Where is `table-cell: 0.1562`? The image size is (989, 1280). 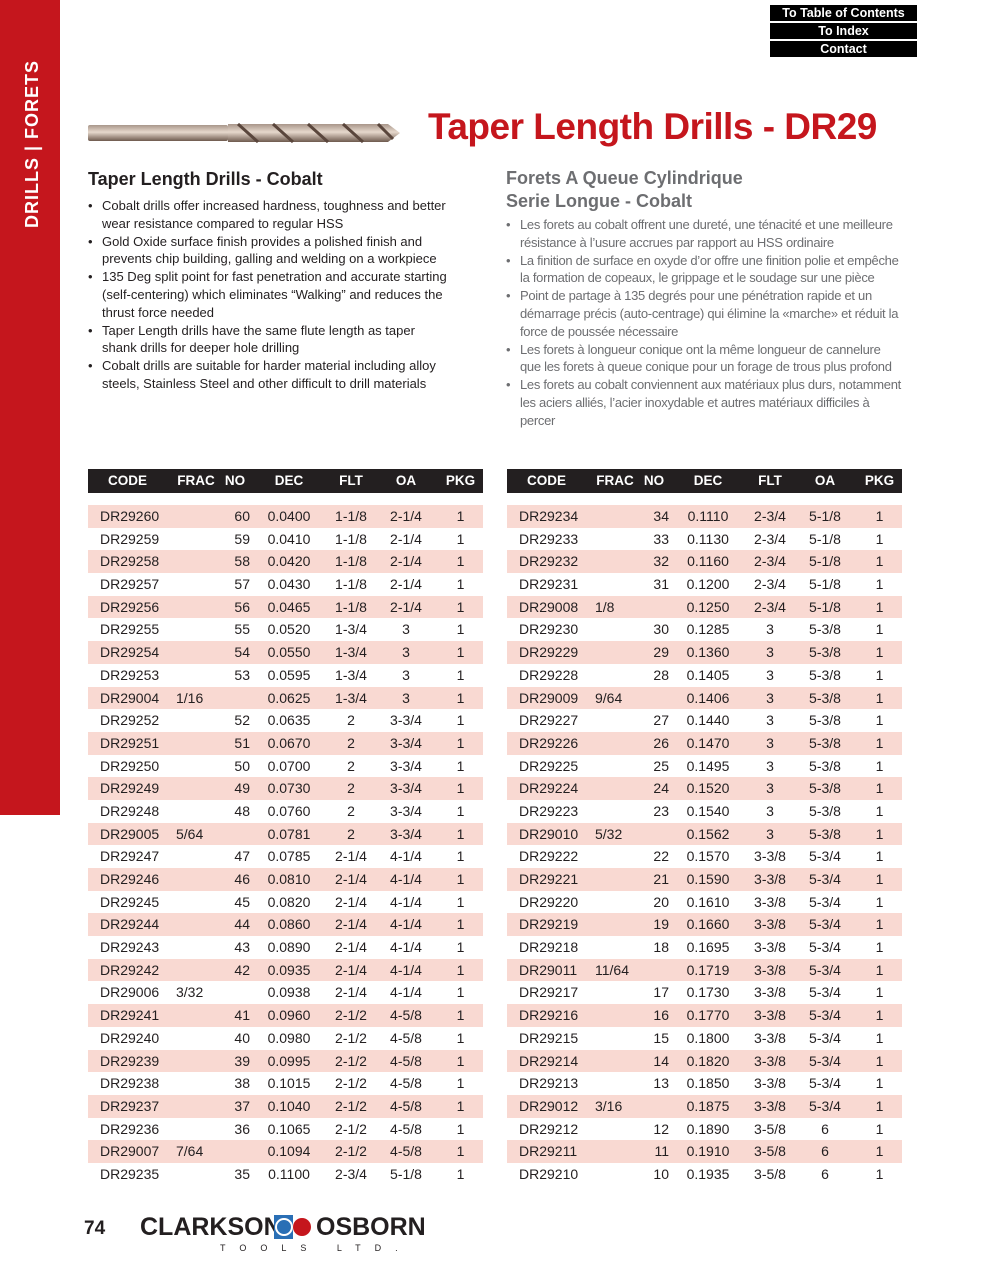
table-cell: 0.1562 is located at coordinates (708, 833).